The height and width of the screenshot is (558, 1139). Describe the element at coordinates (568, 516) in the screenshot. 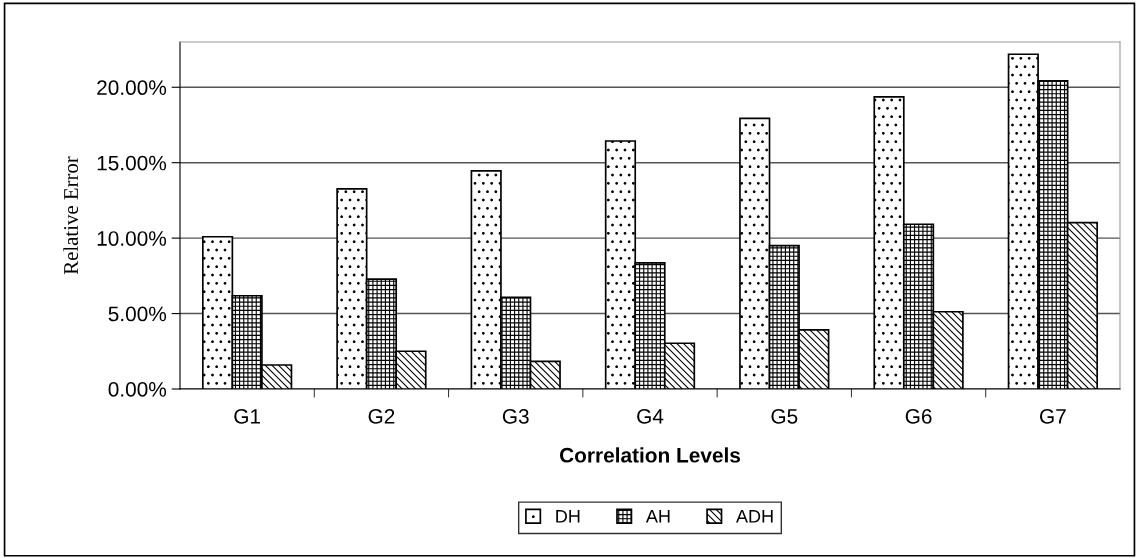

I see `legend-label: DH` at that location.